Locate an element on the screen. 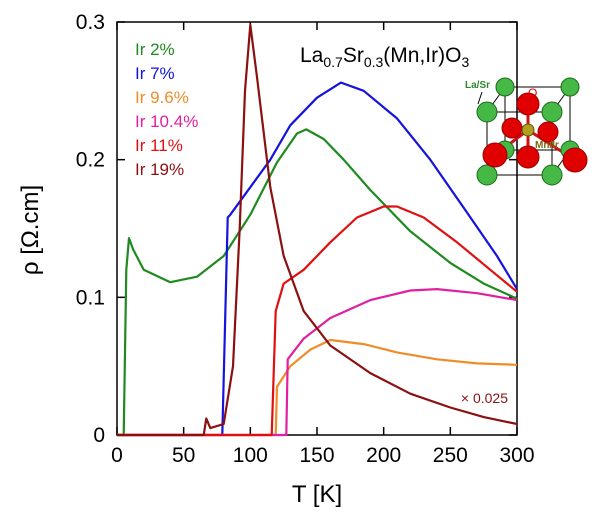 Image resolution: width=595 pixels, height=515 pixels. inset-crystal: La/Sr O Mn/Ir is located at coordinates (526, 131).